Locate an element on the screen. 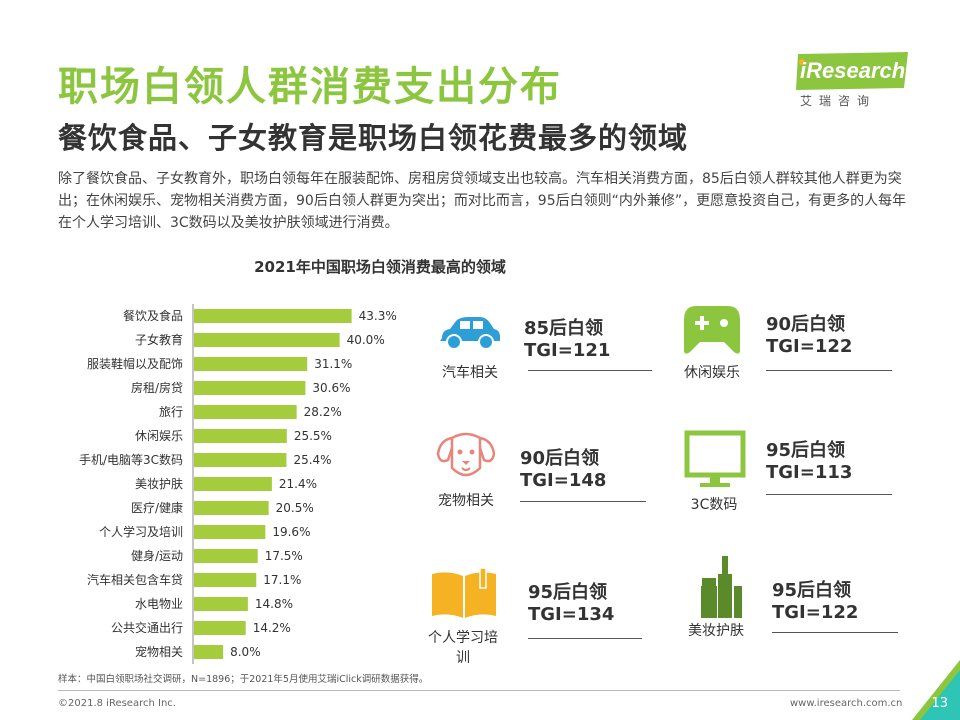 The height and width of the screenshot is (720, 960). page-number: 13 is located at coordinates (939, 703).